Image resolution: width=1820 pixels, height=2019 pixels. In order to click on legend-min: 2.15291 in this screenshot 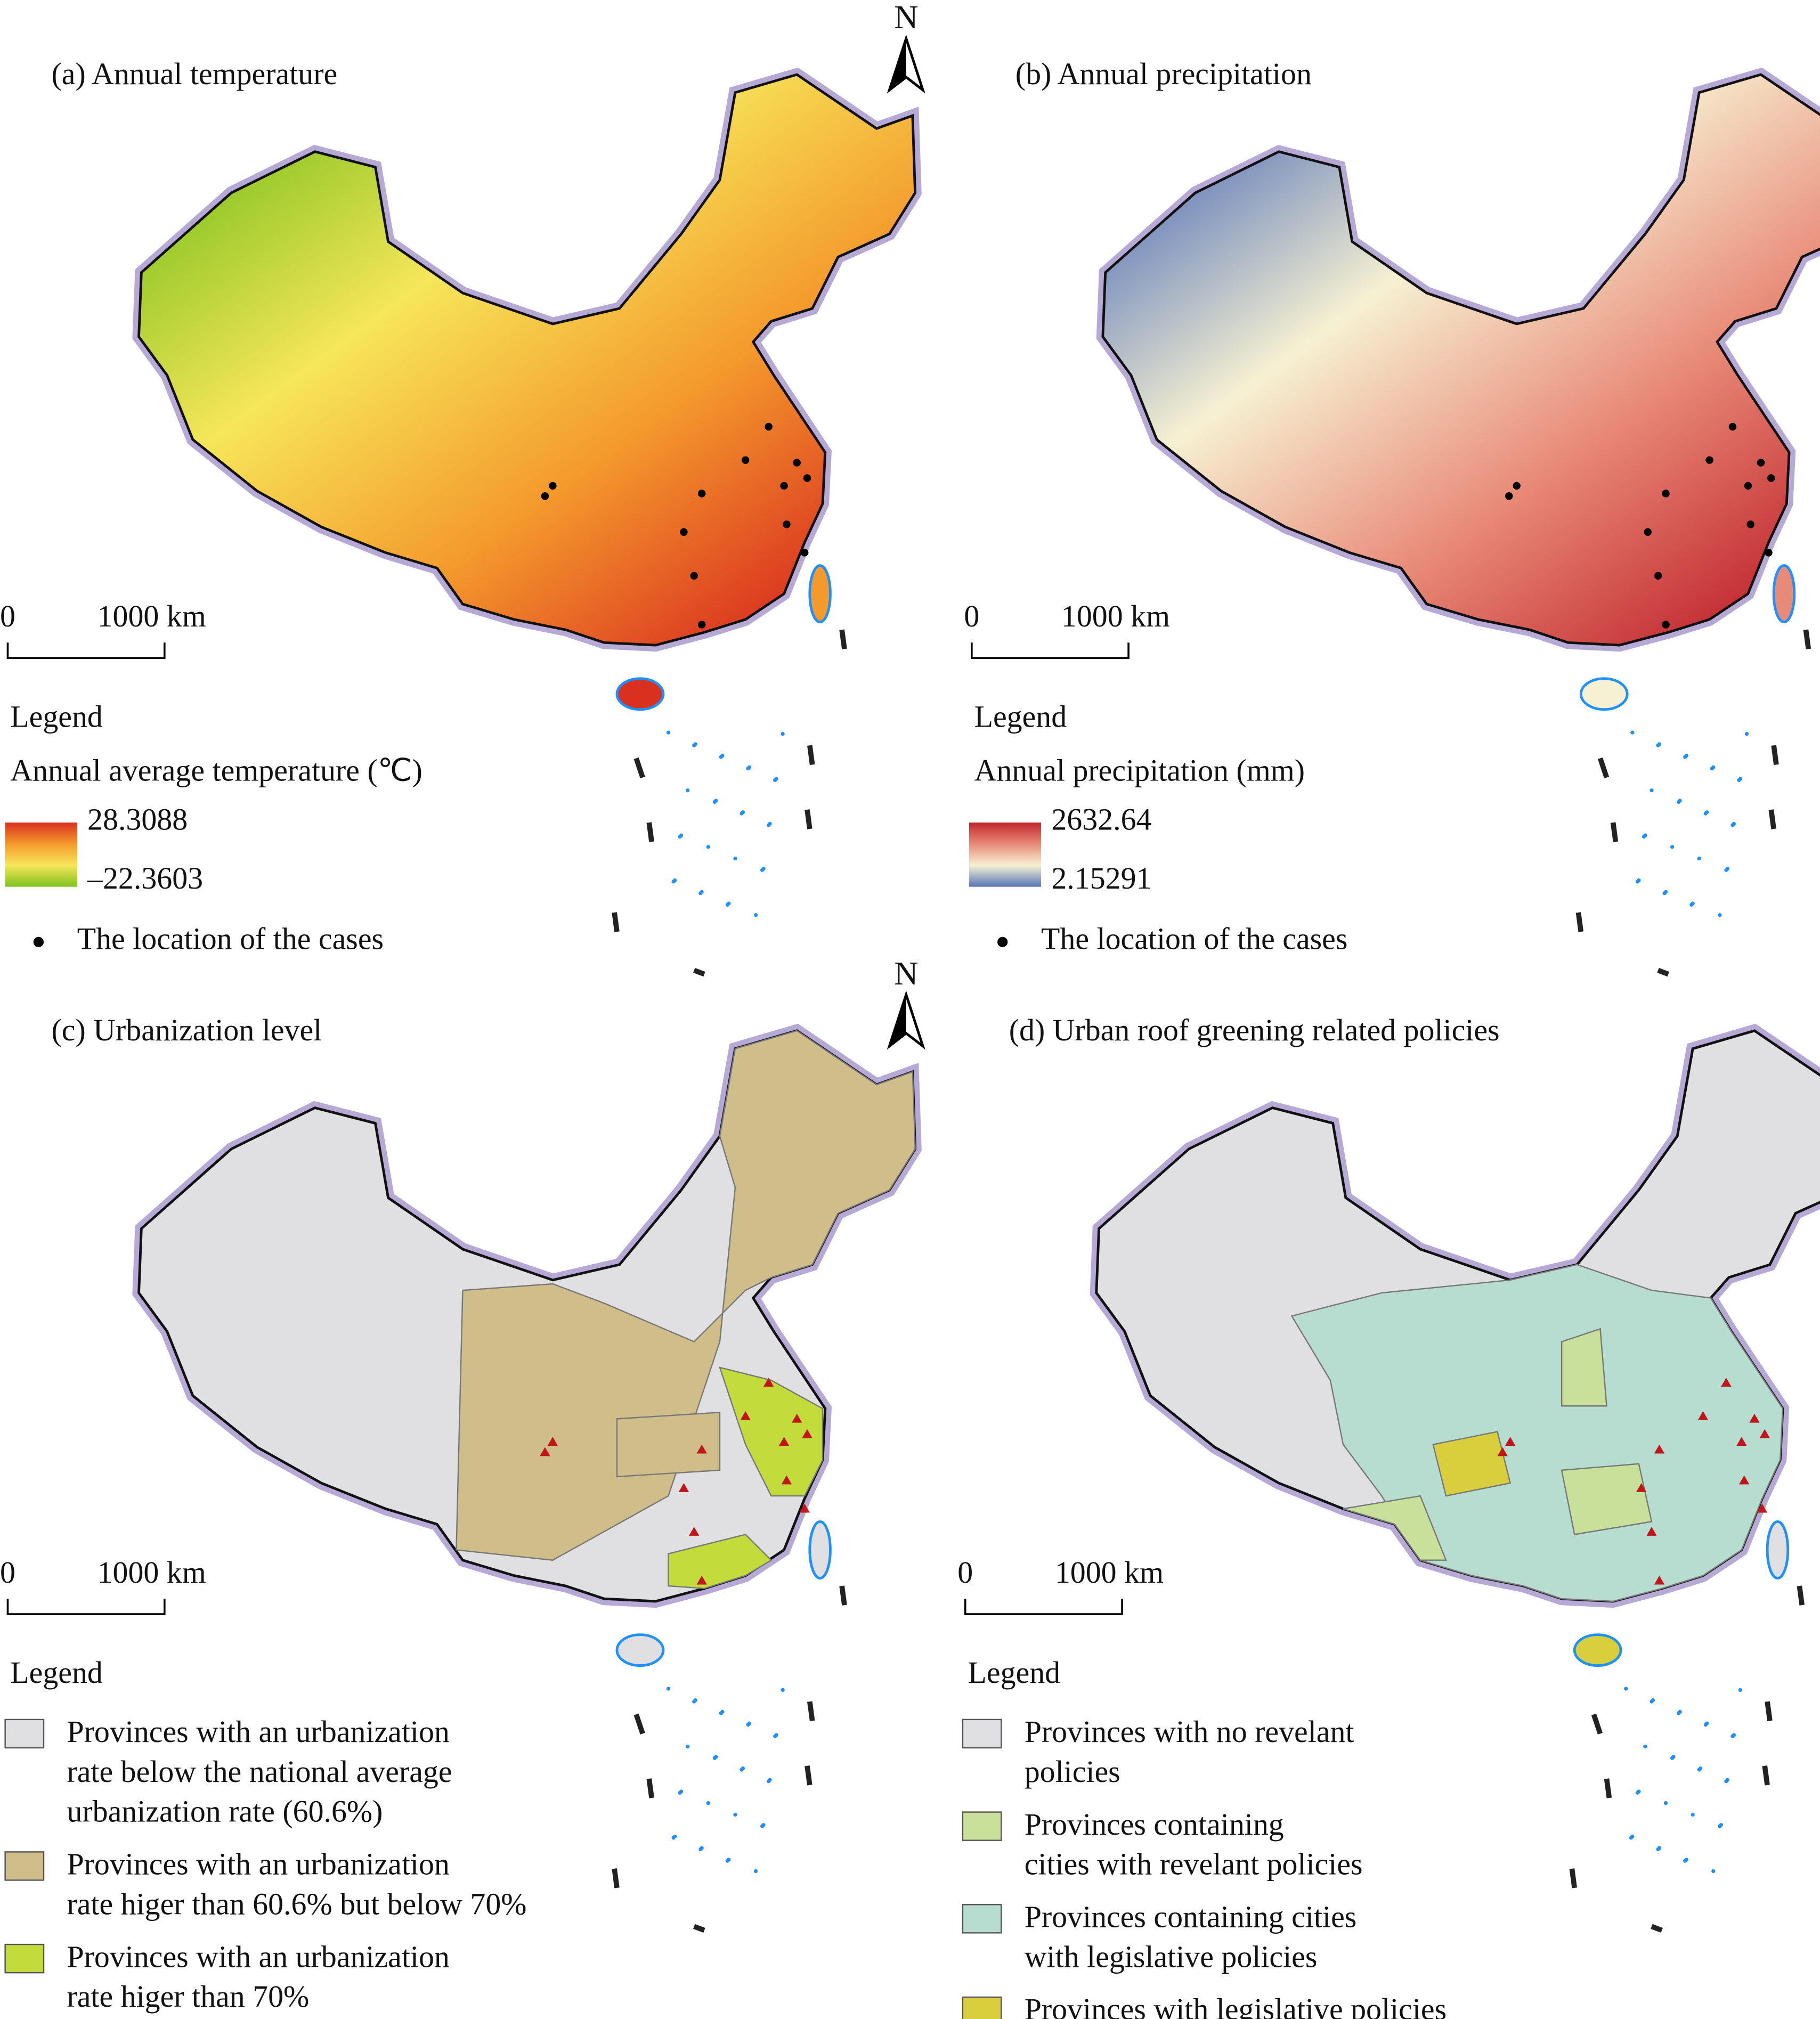, I will do `click(1101, 878)`.